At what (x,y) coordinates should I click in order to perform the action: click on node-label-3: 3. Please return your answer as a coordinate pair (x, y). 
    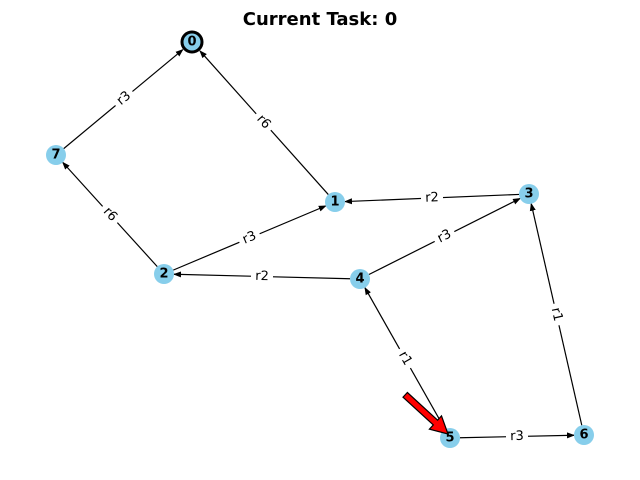
    Looking at the image, I should click on (528, 194).